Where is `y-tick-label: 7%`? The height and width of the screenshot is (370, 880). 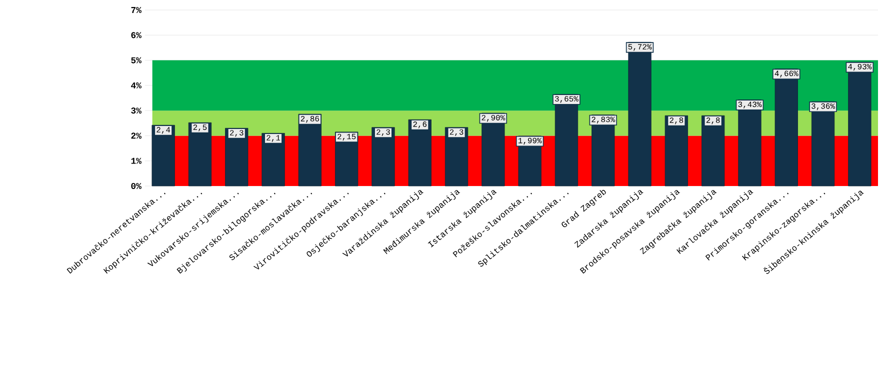
y-tick-label: 7% is located at coordinates (136, 10).